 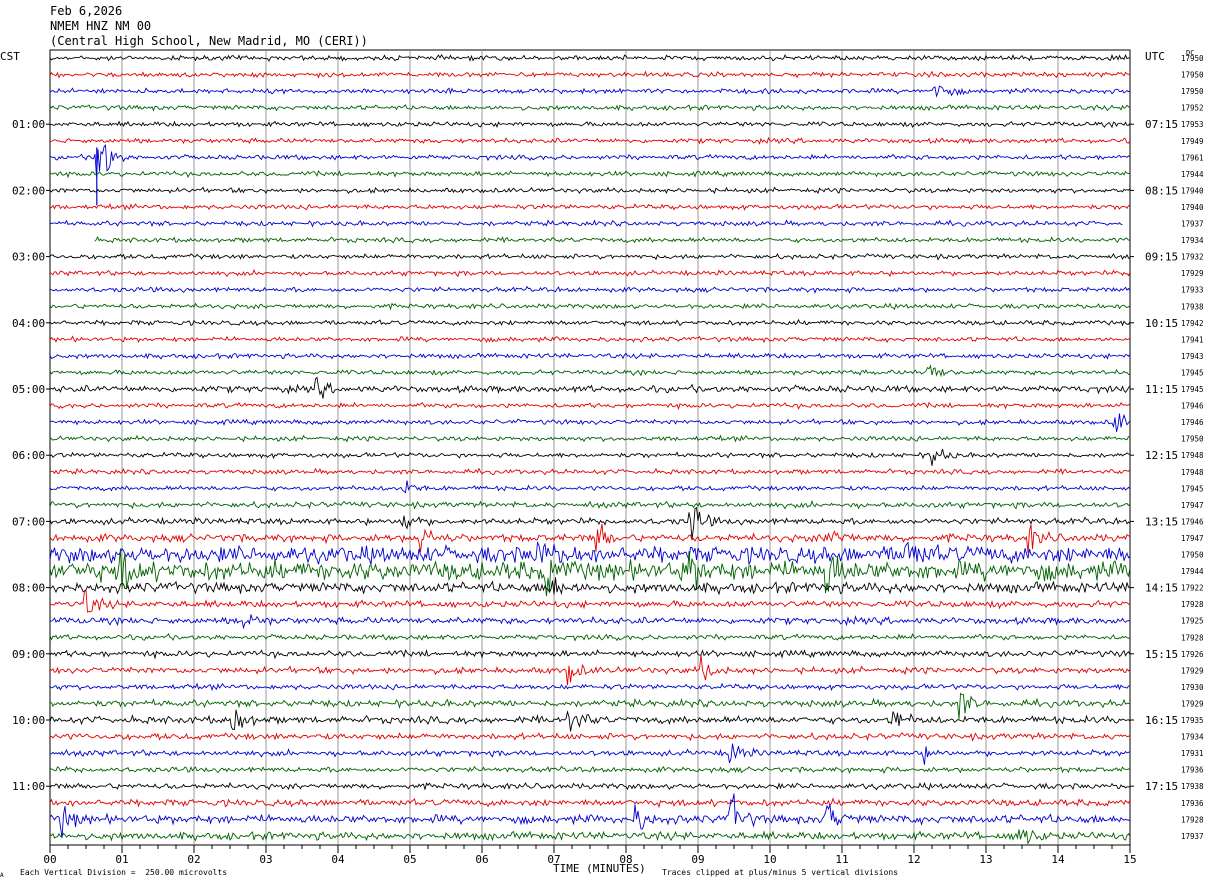 I want to click on dc-offset-value: 17938, so click(x=1192, y=306).